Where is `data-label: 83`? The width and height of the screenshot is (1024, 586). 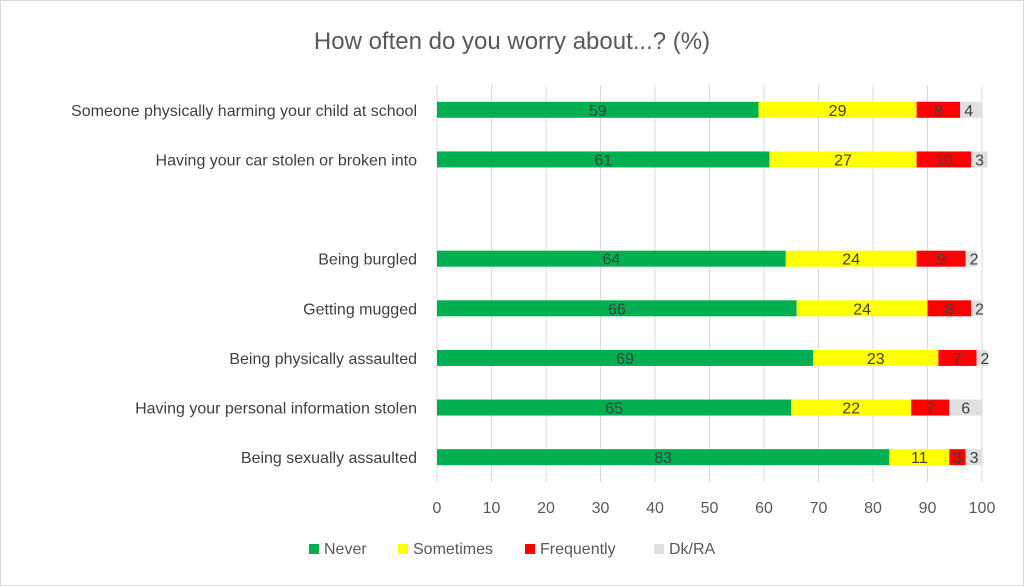
data-label: 83 is located at coordinates (663, 458).